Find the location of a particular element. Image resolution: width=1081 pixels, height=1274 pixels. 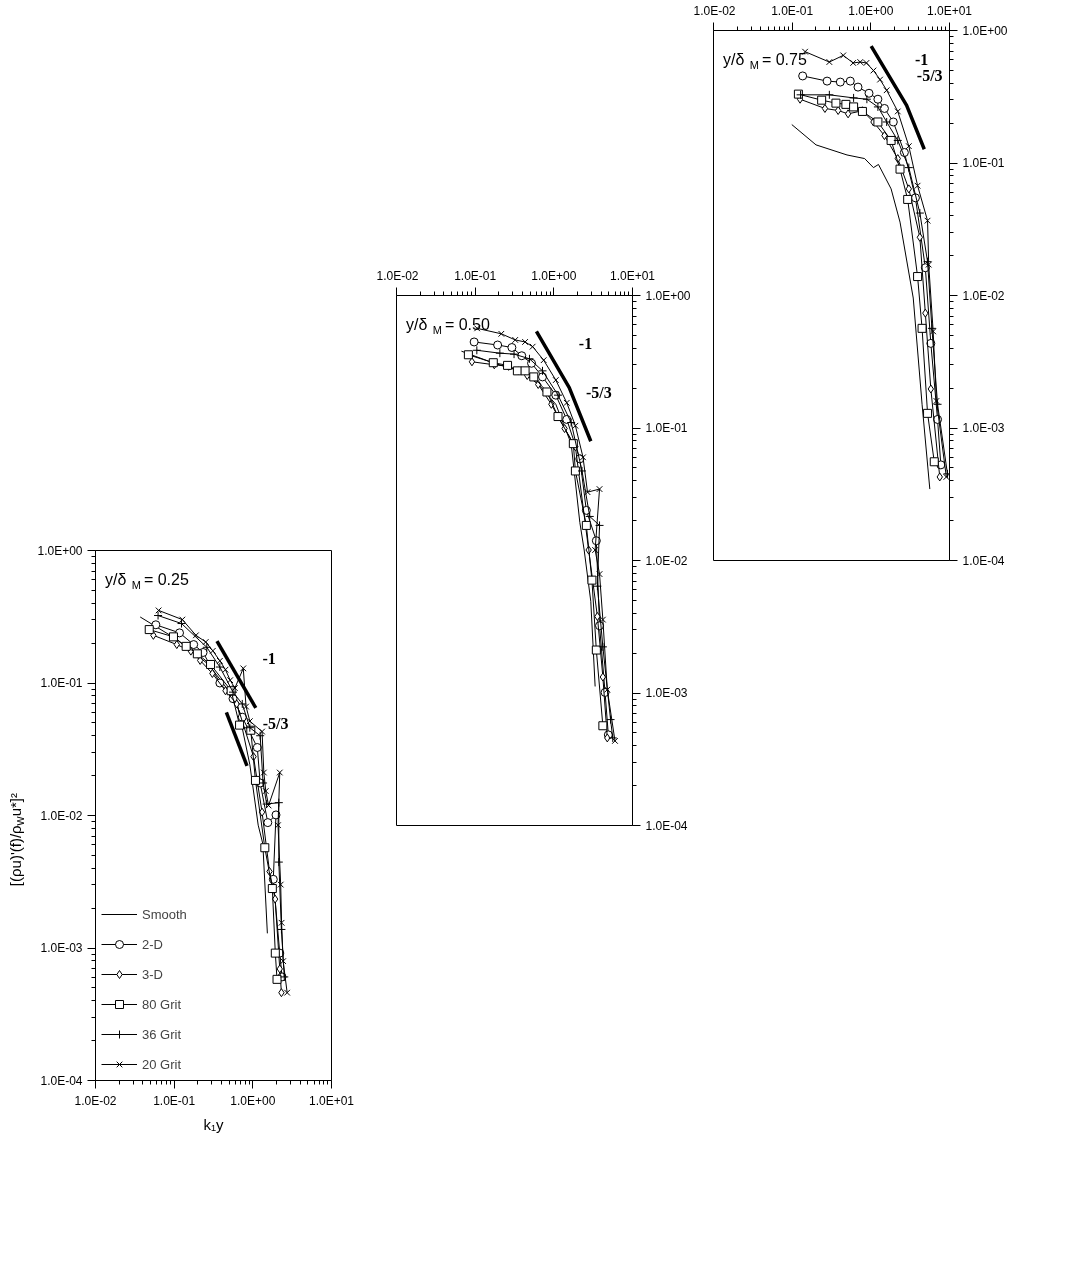

legend-label: 80 Grit is located at coordinates (162, 1004).